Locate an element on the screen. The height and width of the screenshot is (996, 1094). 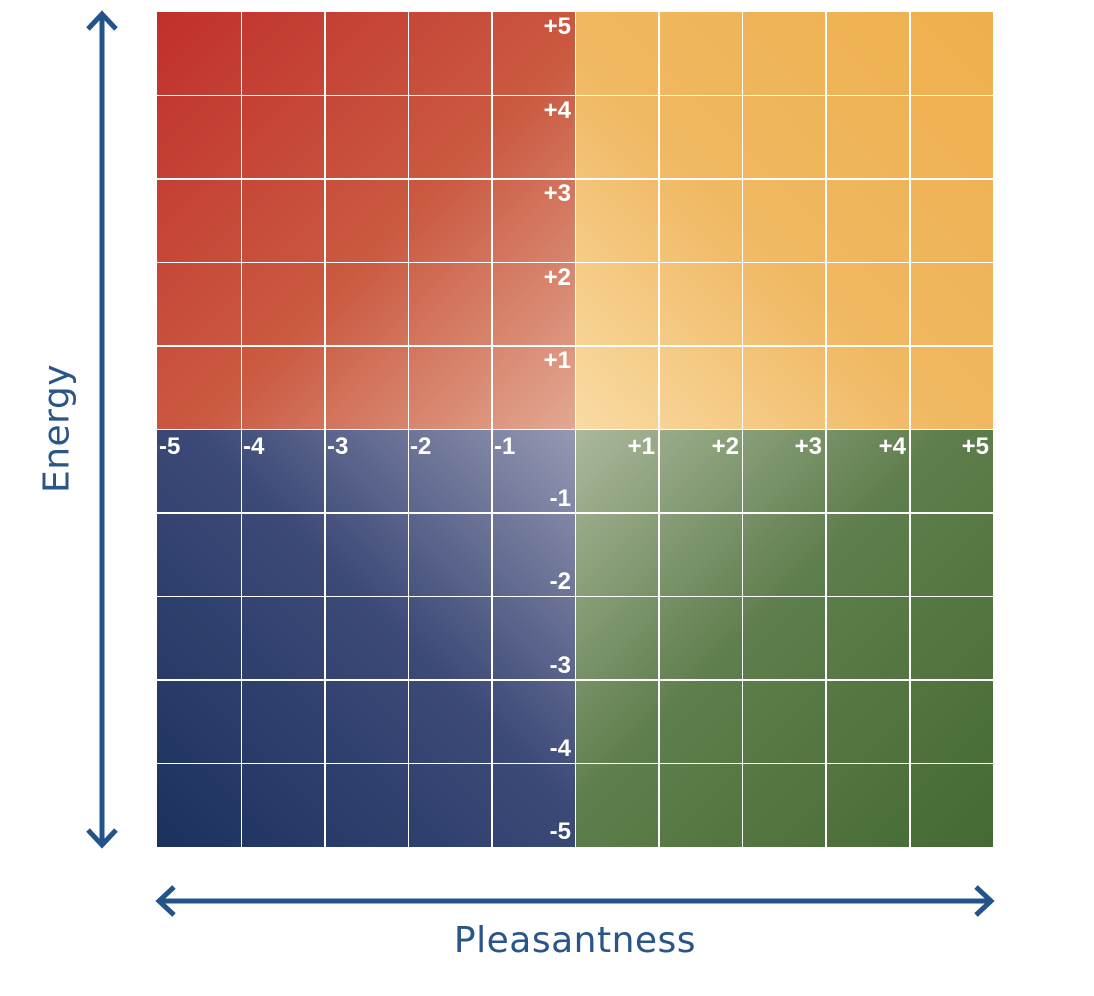
y-label: +2 is located at coordinates (557, 277).